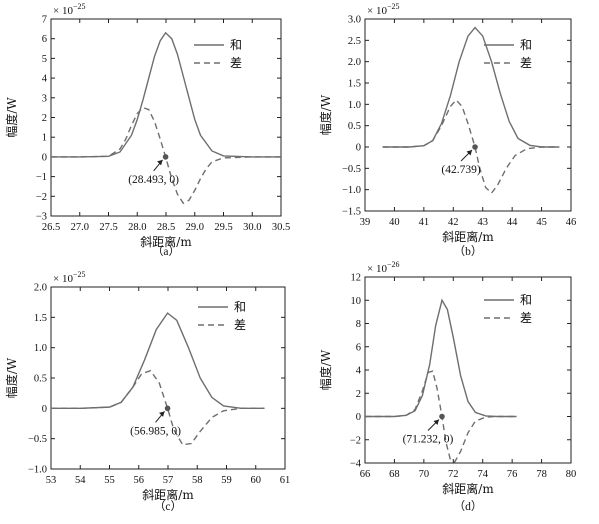 This screenshot has width=599, height=524. What do you see at coordinates (44, 39) in the screenshot?
I see `y-tick-label: 6` at bounding box center [44, 39].